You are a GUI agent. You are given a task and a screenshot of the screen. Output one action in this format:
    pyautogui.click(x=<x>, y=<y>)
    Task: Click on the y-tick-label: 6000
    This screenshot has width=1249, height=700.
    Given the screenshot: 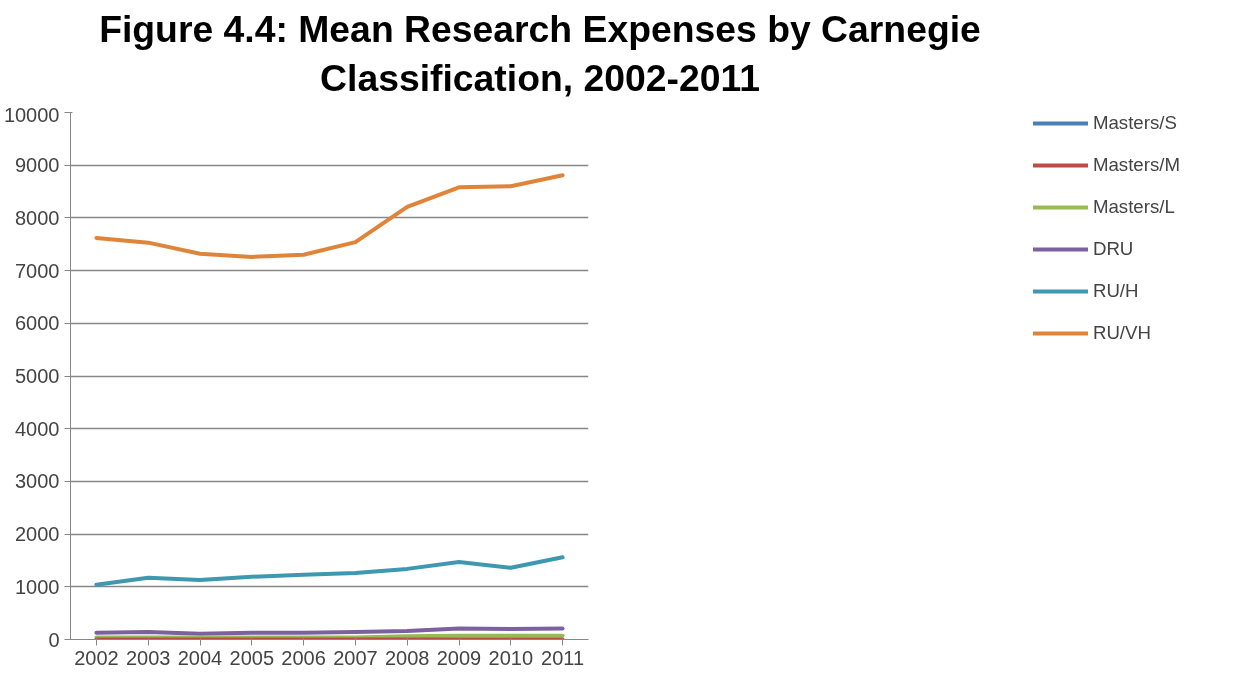 What is the action you would take?
    pyautogui.click(x=37, y=323)
    